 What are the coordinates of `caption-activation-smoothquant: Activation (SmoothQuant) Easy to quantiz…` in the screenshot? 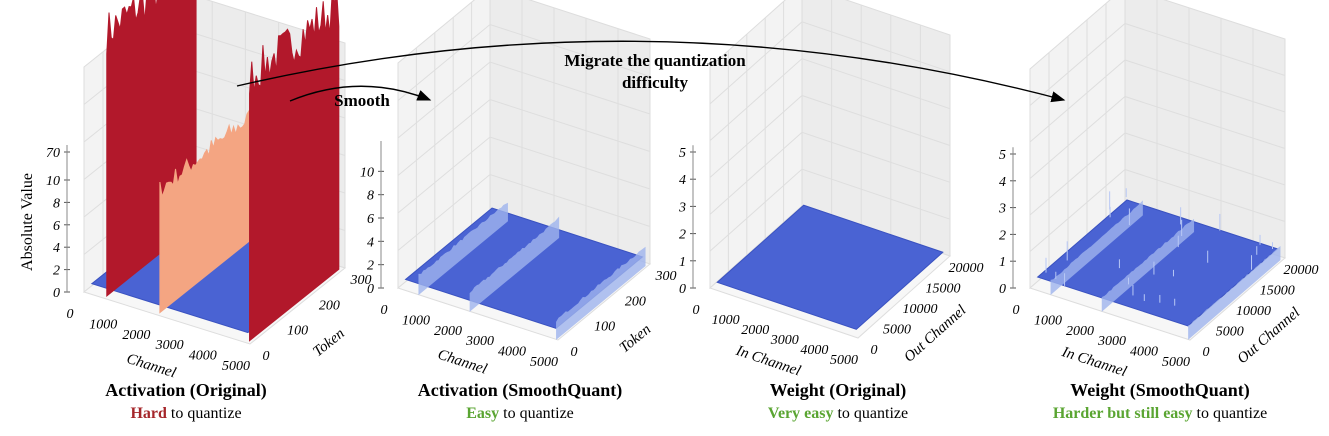 It's located at (520, 401).